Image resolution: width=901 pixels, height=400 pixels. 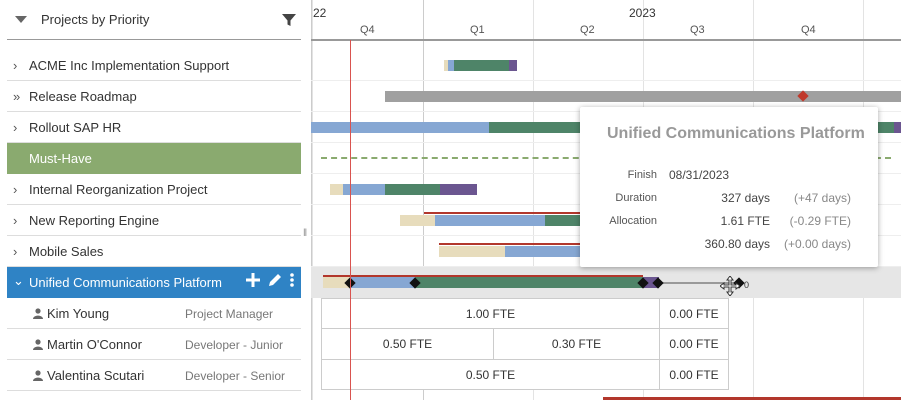 I want to click on roadmap-bar, so click(x=643, y=96).